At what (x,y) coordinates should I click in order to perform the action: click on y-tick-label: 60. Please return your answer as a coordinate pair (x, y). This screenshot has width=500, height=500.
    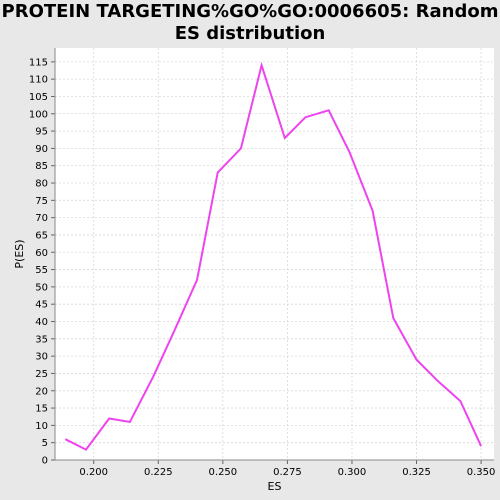
    Looking at the image, I should click on (41, 253).